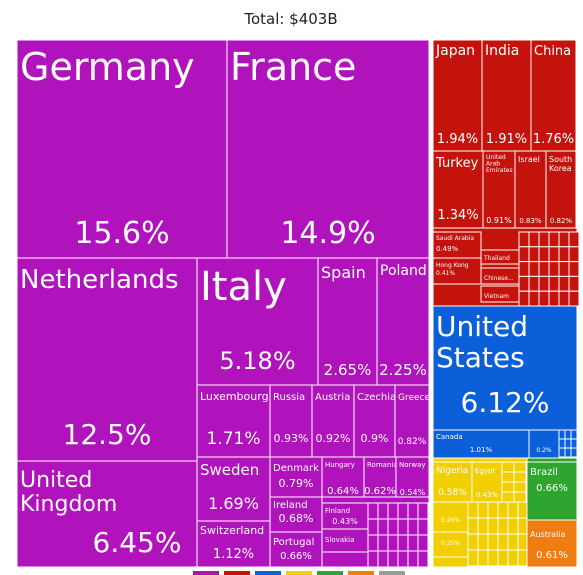  What do you see at coordinates (561, 189) in the screenshot?
I see `tile-south-korea` at bounding box center [561, 189].